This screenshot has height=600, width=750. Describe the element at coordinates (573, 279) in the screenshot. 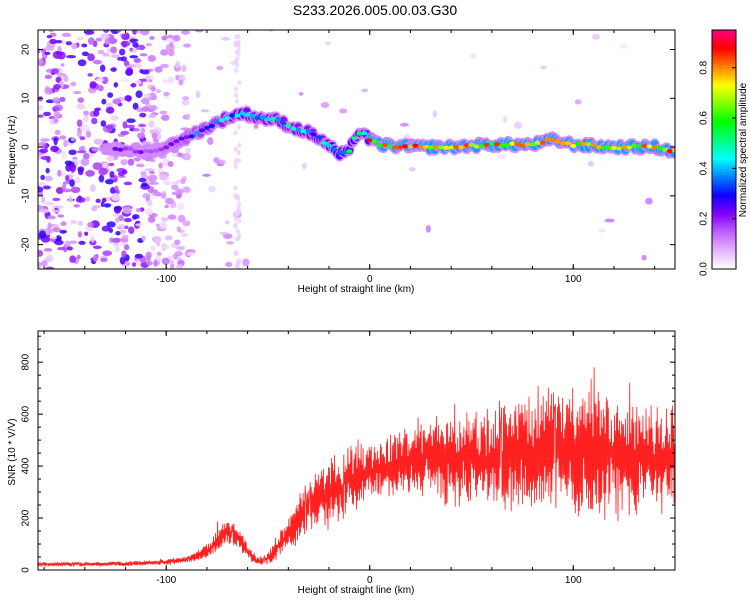

I see `spectrogram-x-tick-label: 100` at that location.